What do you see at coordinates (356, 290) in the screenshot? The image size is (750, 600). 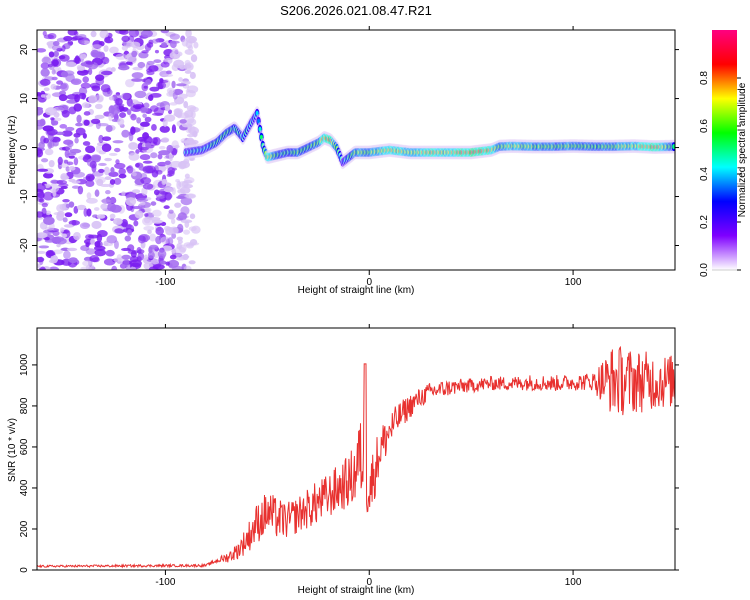 I see `spectrogram-x-label: Height of straight line (km)` at bounding box center [356, 290].